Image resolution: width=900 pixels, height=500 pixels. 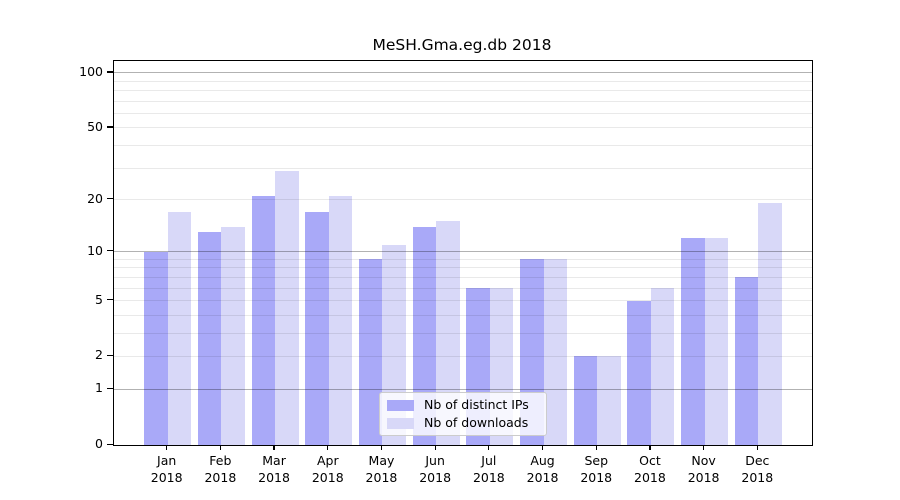 I want to click on x-tick-label-apr: Apr 2018, so click(x=327, y=469).